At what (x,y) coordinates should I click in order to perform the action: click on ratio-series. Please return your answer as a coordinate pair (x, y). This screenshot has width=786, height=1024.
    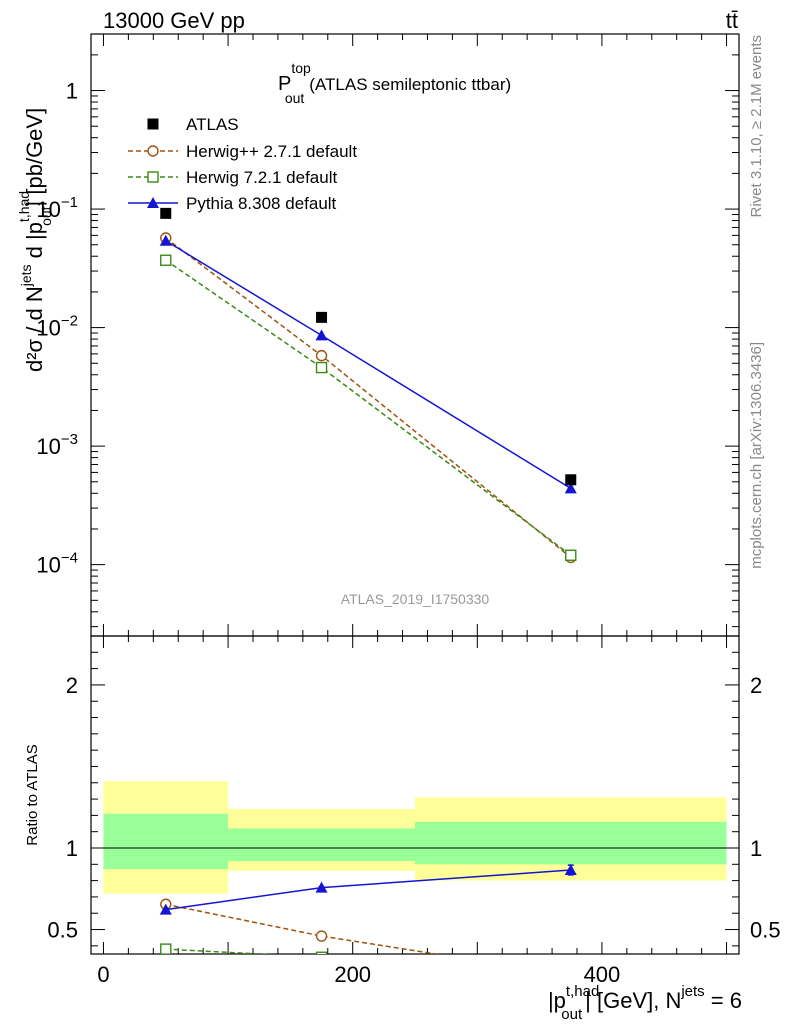
    Looking at the image, I should click on (368, 922).